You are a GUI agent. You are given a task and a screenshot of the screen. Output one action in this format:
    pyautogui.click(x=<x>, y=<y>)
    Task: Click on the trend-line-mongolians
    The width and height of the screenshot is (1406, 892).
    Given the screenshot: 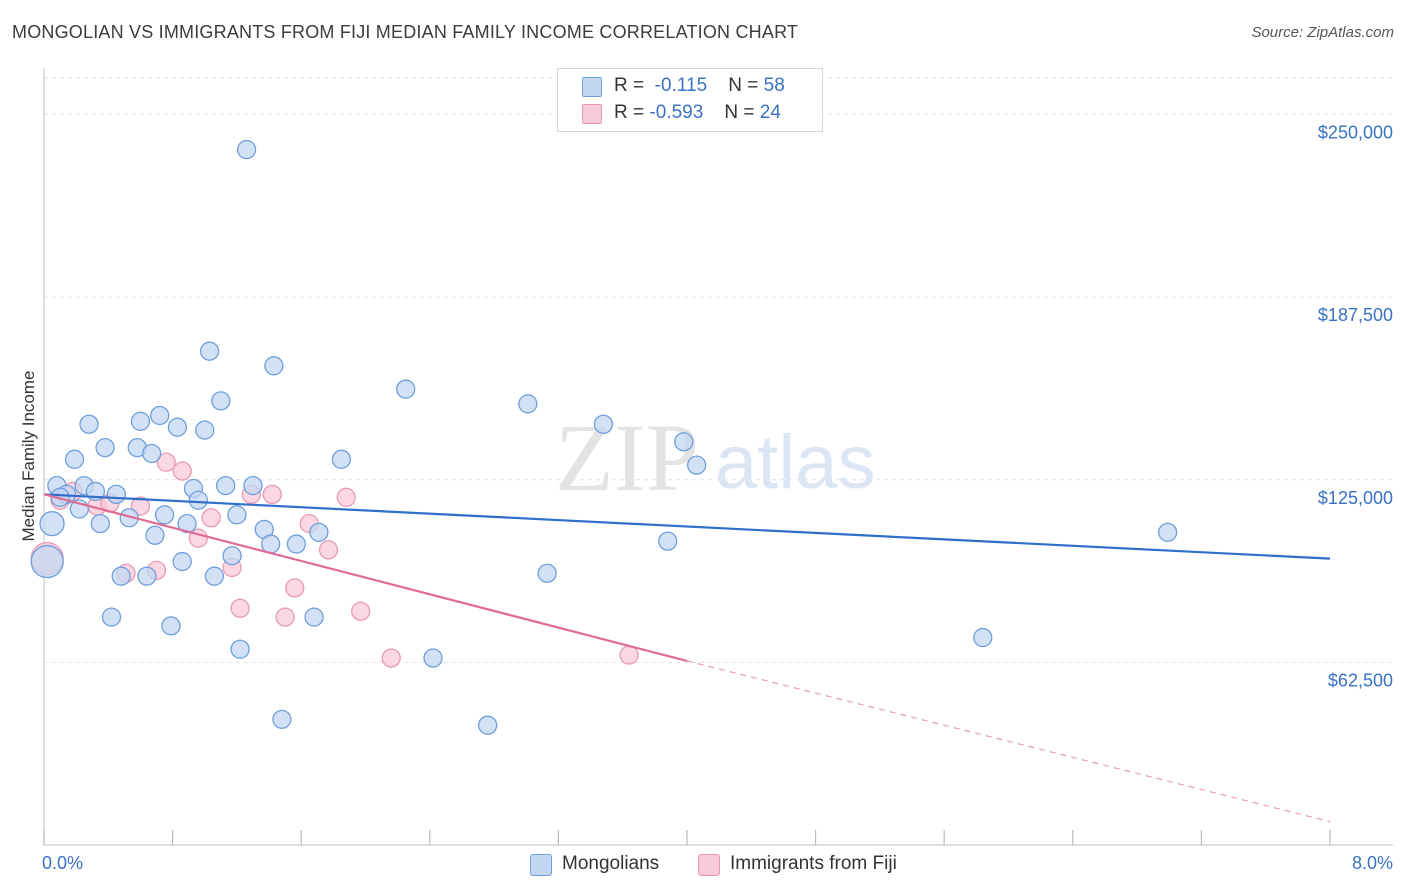 What is the action you would take?
    pyautogui.click(x=687, y=526)
    